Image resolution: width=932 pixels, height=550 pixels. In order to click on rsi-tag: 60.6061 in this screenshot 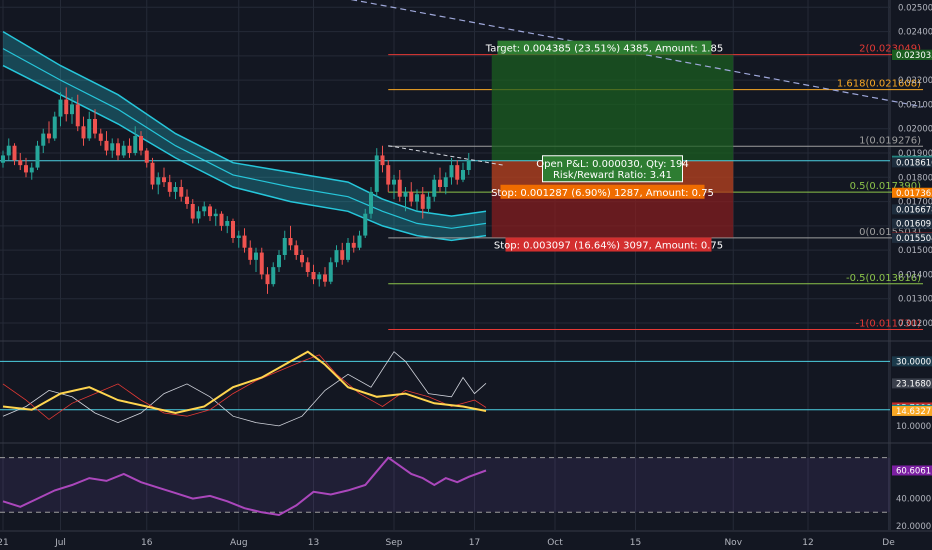, I will do `click(913, 471)`.